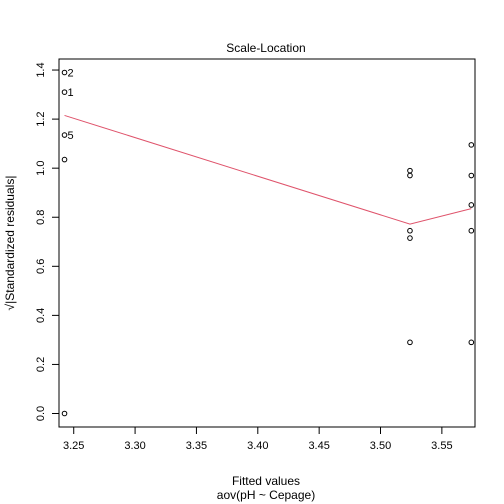 The width and height of the screenshot is (504, 504). I want to click on x-axis-subtitle: aov(pH ~ Cepage), so click(266, 495).